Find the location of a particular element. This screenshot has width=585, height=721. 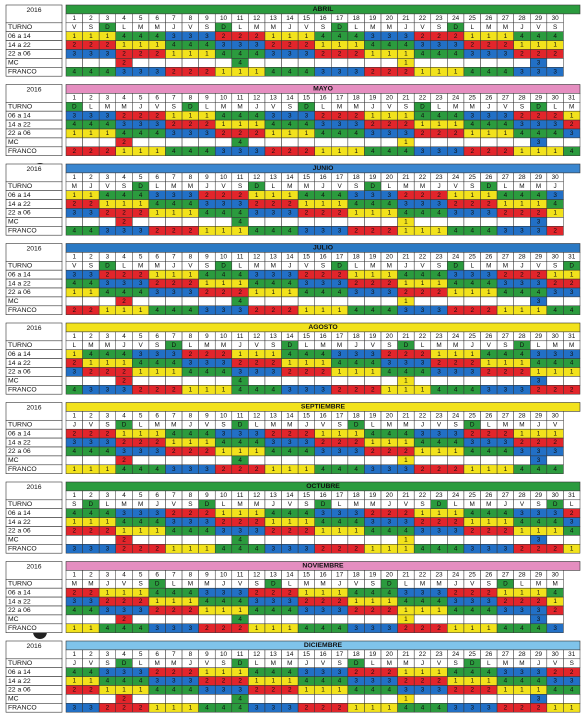

row-label-cell is located at coordinates (34, 469).